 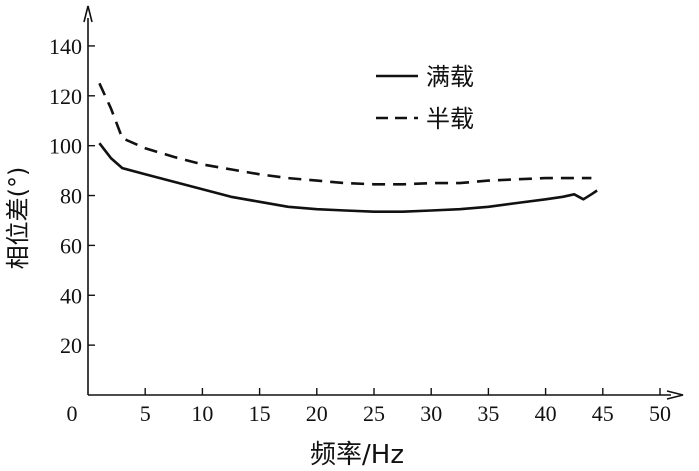 I want to click on y-tick-label: 140, so click(x=65, y=46).